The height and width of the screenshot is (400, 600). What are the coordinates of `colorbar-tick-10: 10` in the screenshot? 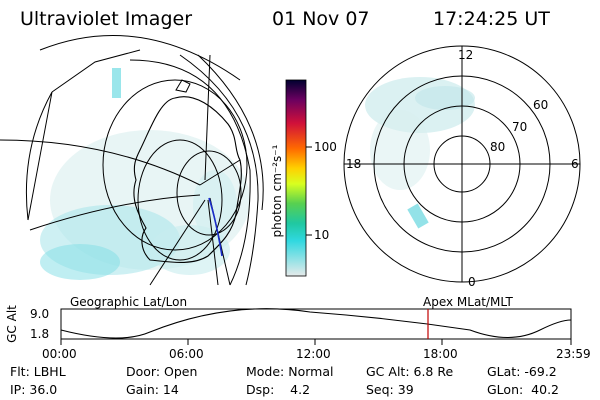 It's located at (322, 235).